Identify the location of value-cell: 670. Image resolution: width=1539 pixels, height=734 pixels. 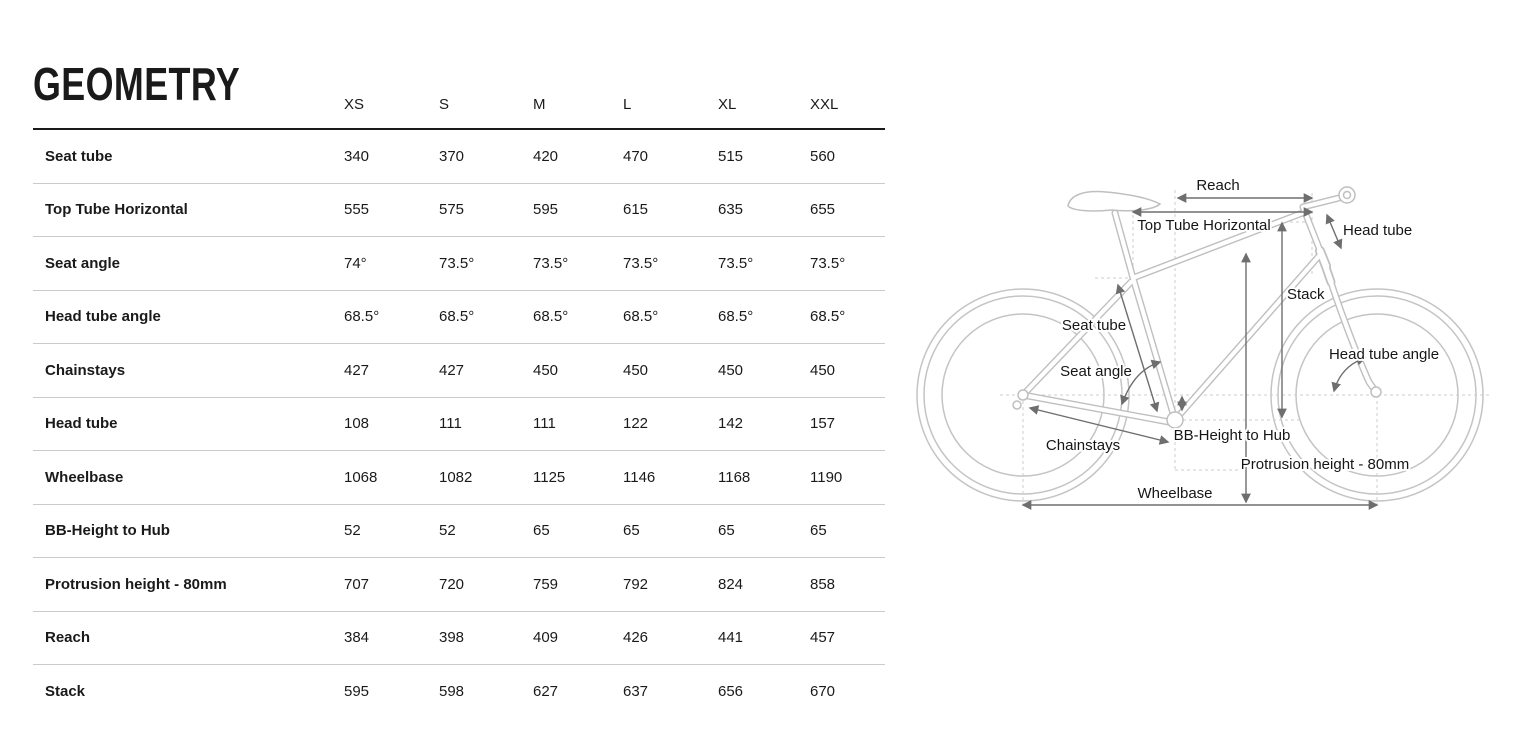
(823, 692).